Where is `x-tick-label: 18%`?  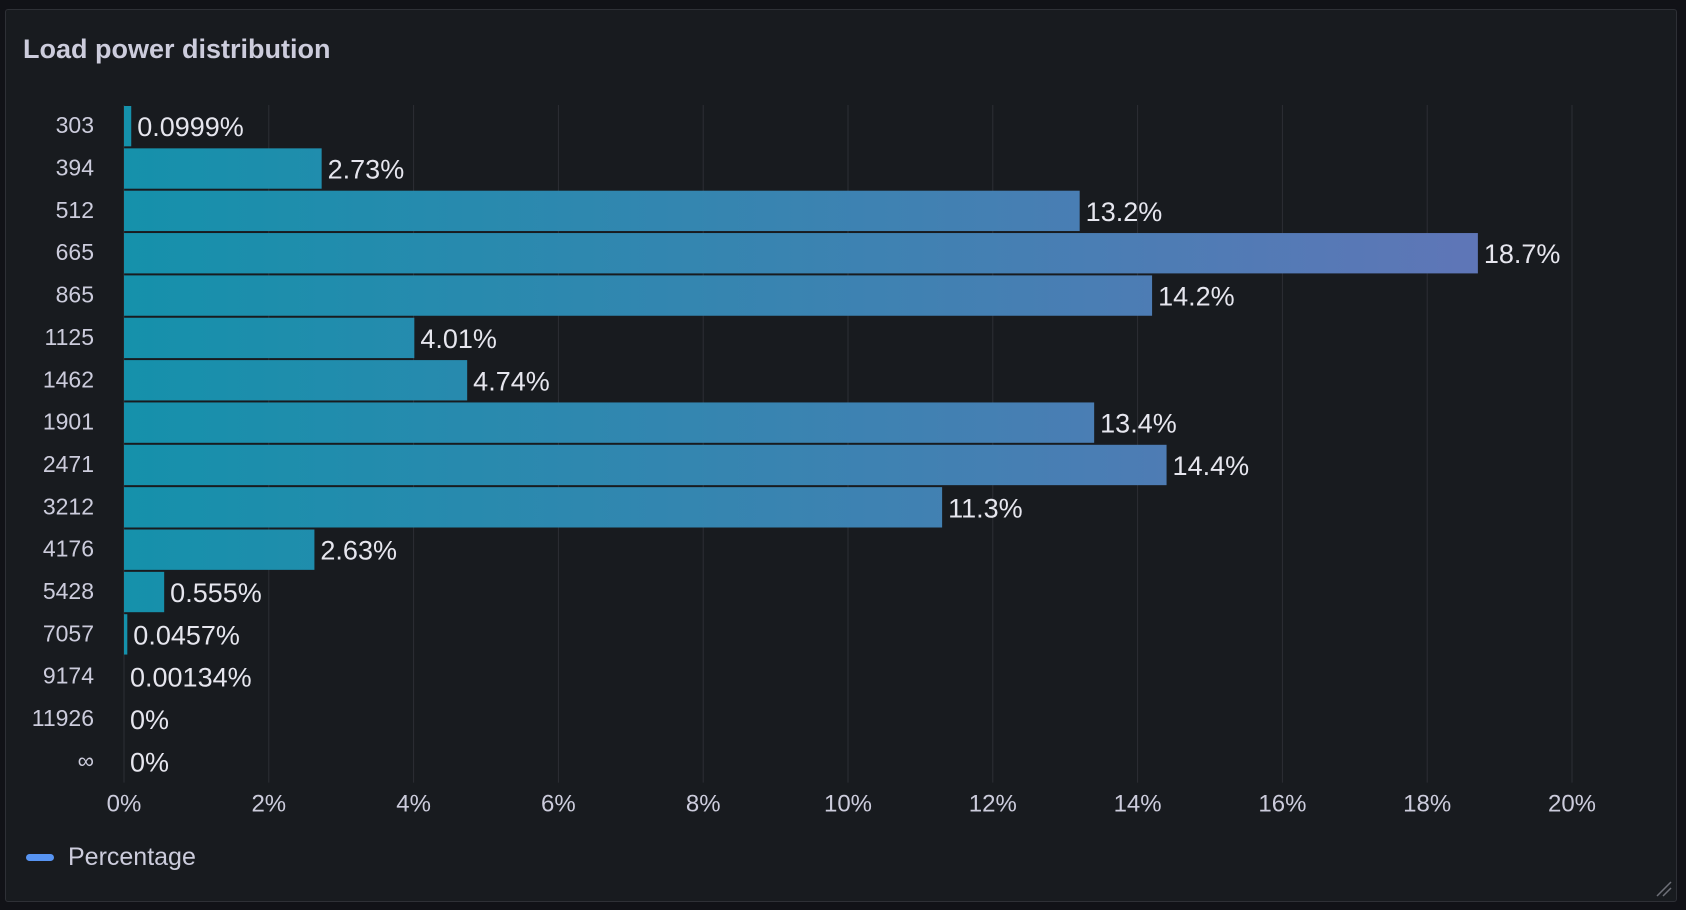 x-tick-label: 18% is located at coordinates (1427, 804).